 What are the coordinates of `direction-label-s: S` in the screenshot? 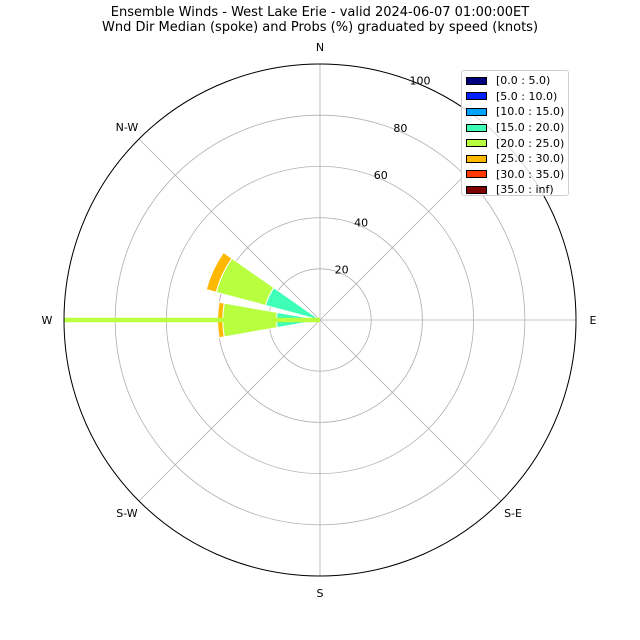 It's located at (320, 593).